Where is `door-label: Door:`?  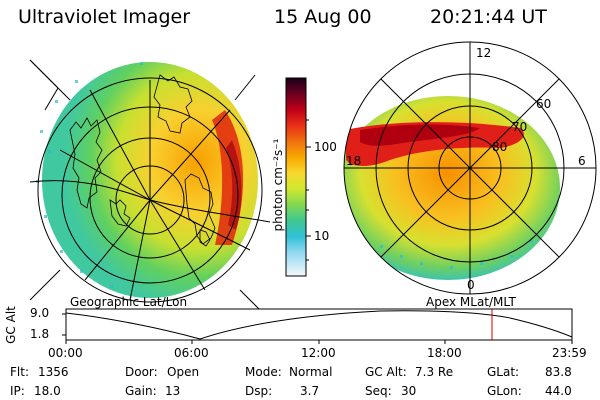
door-label: Door: is located at coordinates (141, 372).